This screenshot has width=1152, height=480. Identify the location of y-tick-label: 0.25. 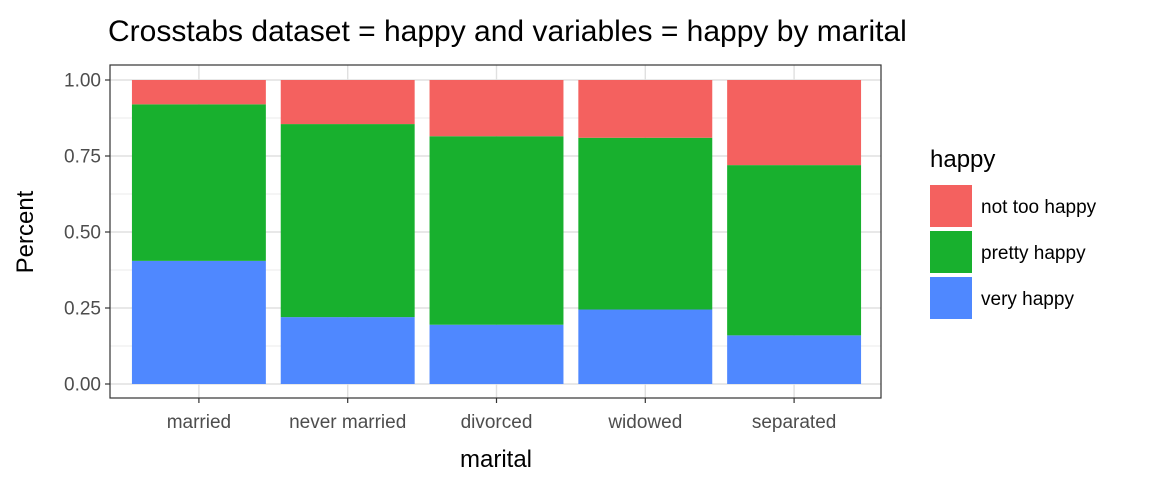
(82, 309).